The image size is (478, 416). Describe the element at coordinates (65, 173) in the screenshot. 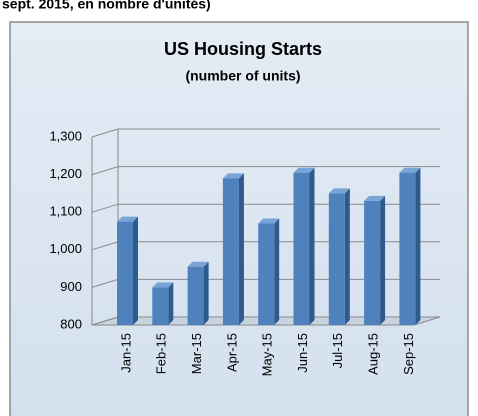

I see `y-tick-label: 1,200` at that location.